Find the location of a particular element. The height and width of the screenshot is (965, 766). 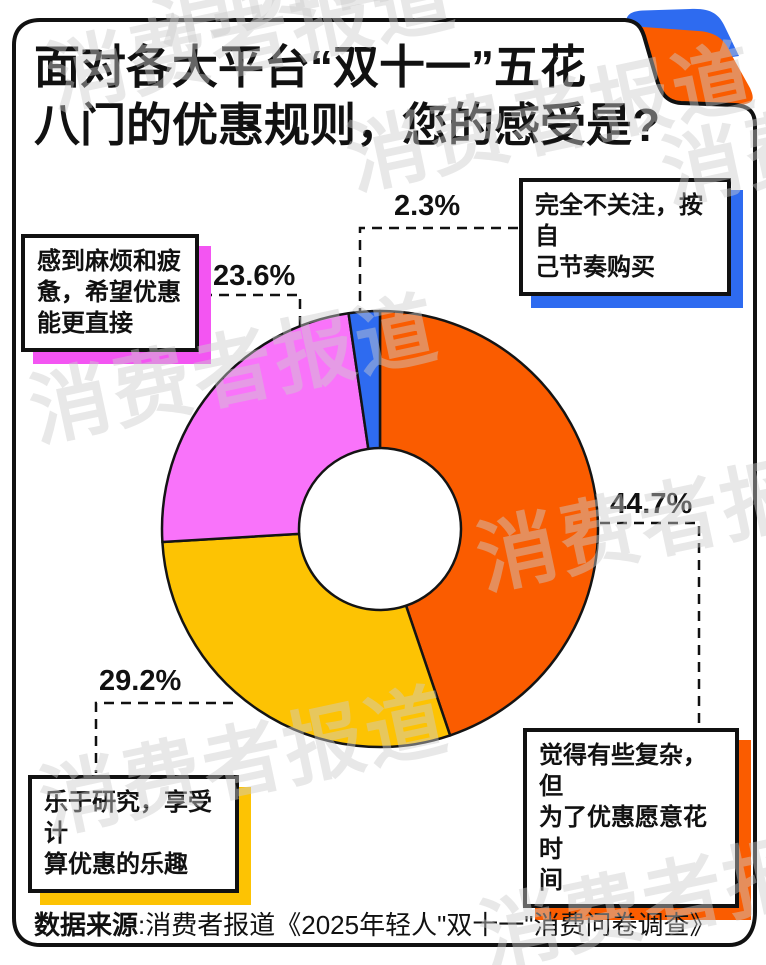

connector-yellow-slice is located at coordinates (163, 737).